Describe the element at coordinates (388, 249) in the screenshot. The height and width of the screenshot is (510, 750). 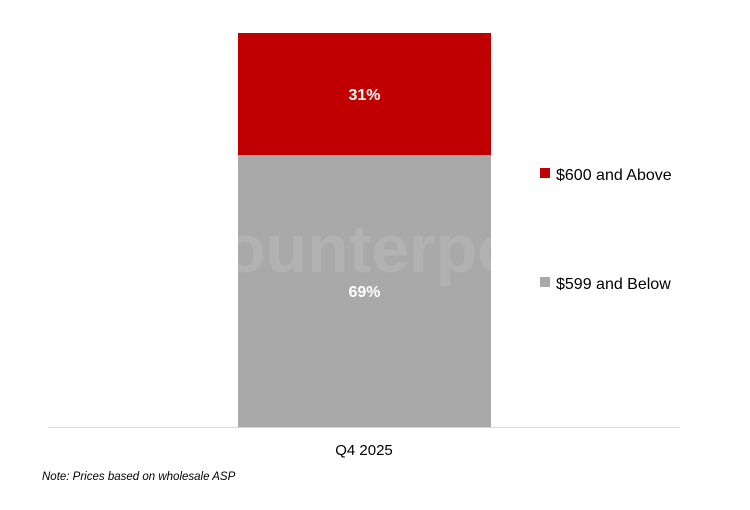
I see `watermark: Counterpoint` at that location.